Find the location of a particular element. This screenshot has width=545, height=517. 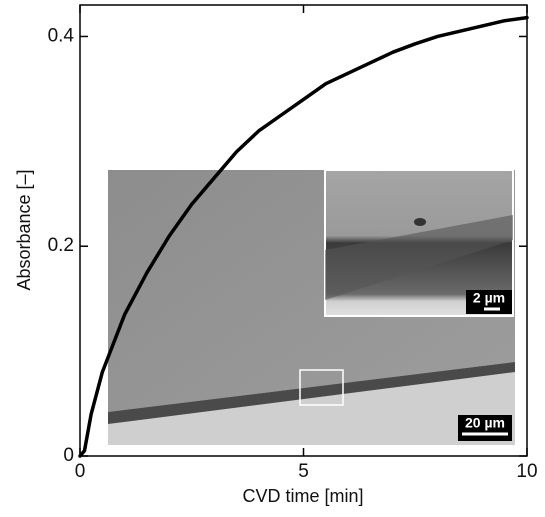

sem-pore is located at coordinates (420, 222).